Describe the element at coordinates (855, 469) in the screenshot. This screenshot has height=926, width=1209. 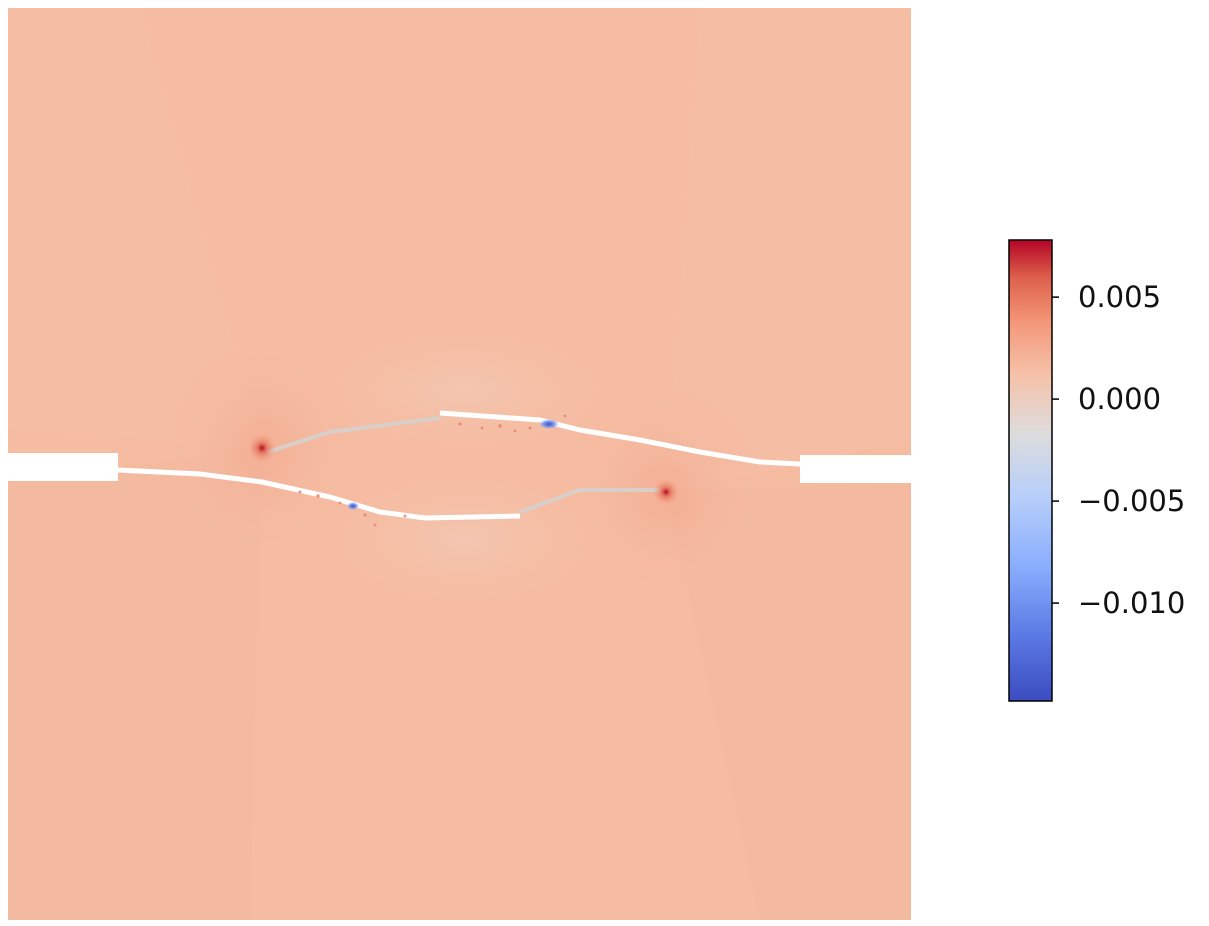
I see `right-notch` at that location.